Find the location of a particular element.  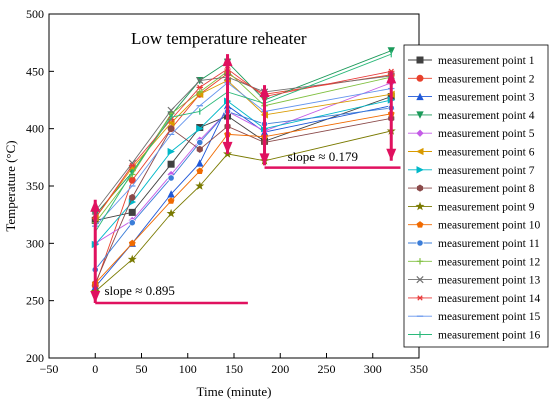

legend-item: measurement point 12 is located at coordinates (474, 262).